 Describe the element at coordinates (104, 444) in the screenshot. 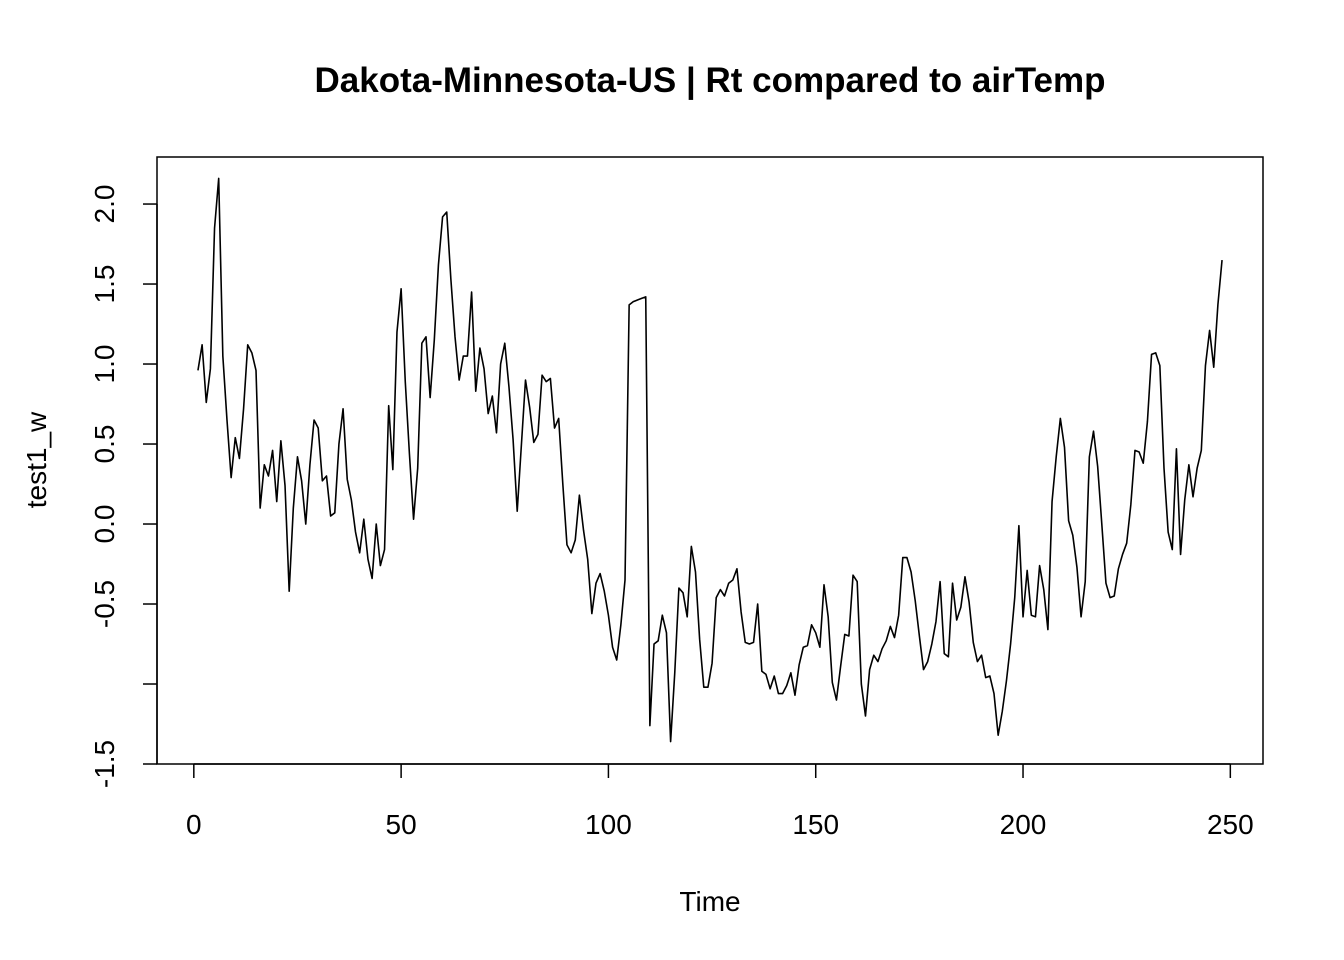

I see `y-tick-label: 0.5` at that location.